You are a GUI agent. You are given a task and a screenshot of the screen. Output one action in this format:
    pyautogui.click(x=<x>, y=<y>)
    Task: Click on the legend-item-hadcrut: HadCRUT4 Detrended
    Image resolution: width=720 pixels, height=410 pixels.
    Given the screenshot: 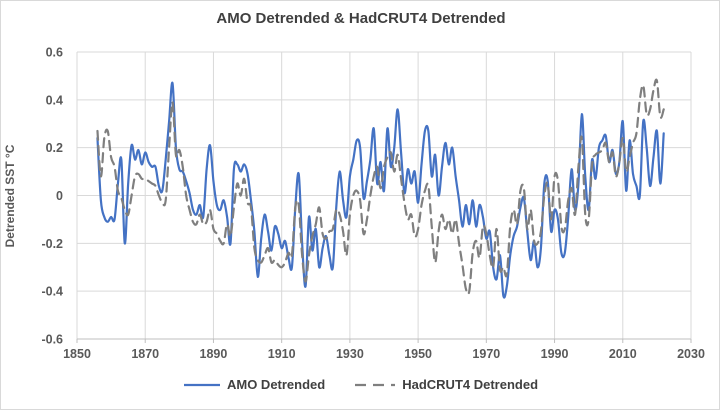 What is the action you would take?
    pyautogui.click(x=446, y=384)
    